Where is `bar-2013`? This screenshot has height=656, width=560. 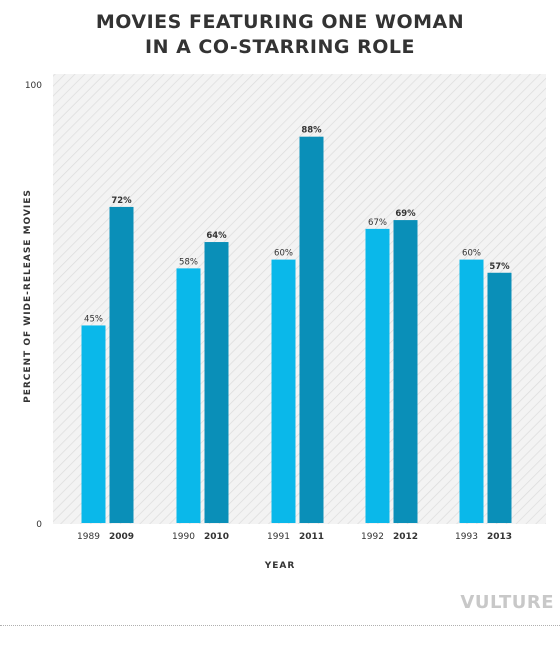 bar-2013 is located at coordinates (499, 397).